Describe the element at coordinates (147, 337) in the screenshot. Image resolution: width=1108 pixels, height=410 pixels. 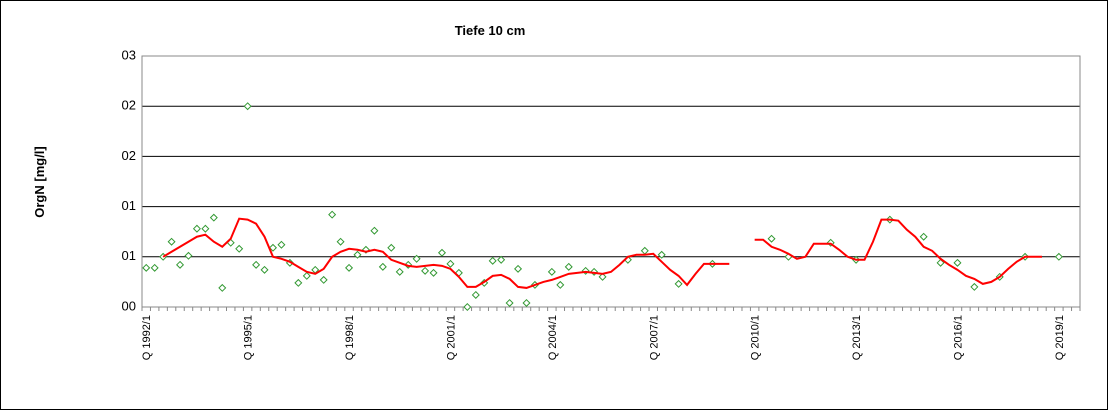
I see `x-tick-label: Q 1992/1` at that location.